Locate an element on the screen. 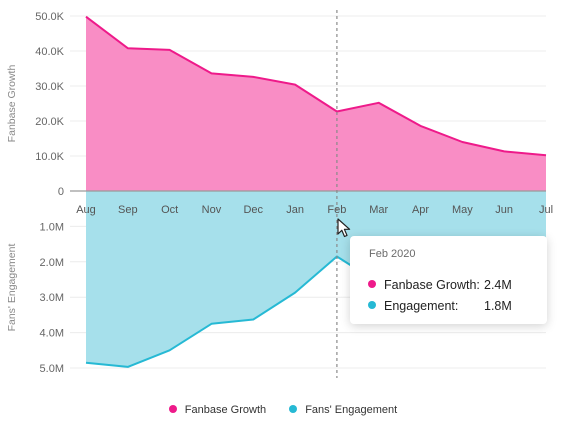  x-tick-dec: Dec is located at coordinates (253, 210).